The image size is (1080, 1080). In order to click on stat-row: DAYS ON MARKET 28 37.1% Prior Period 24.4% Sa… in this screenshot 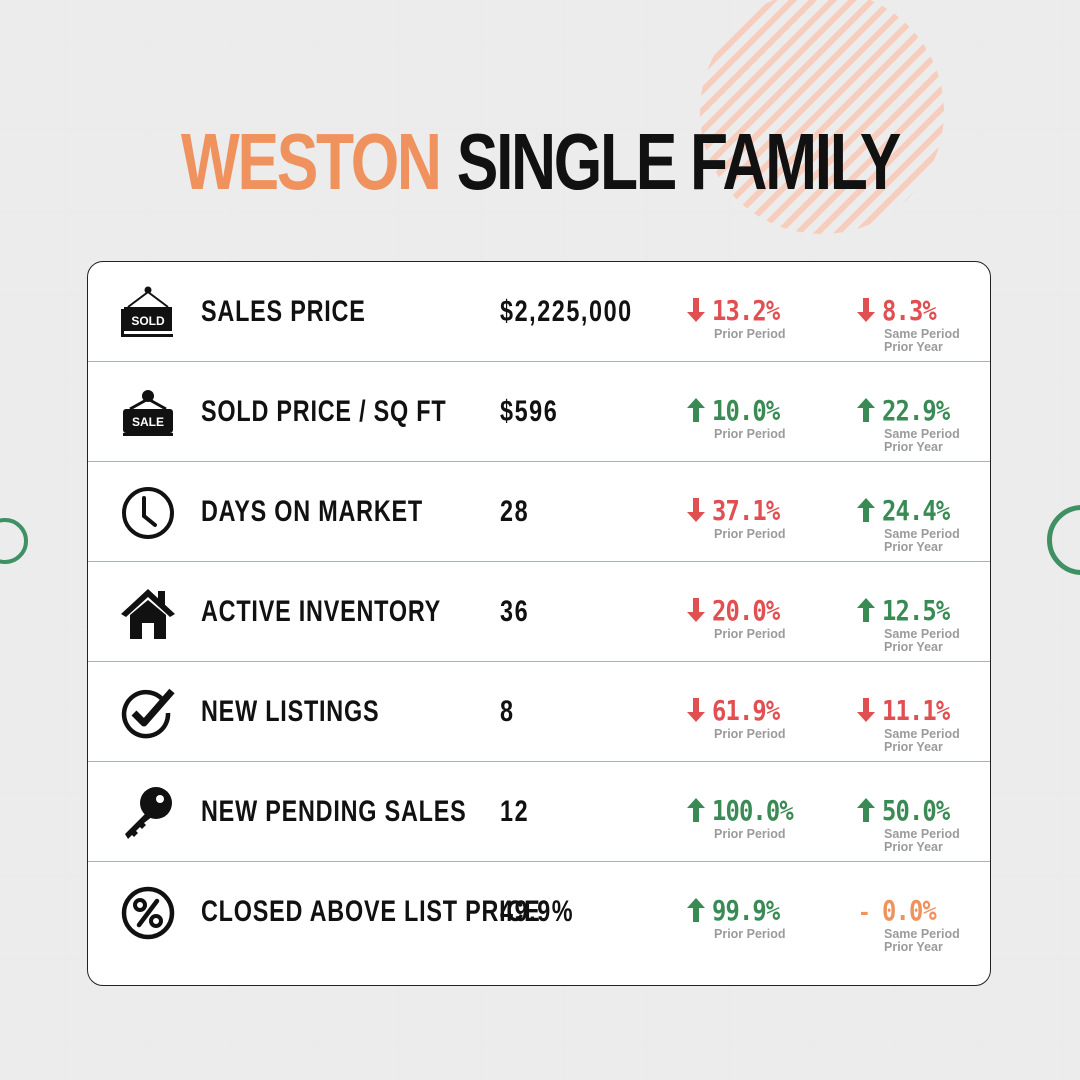, I will do `click(539, 512)`.